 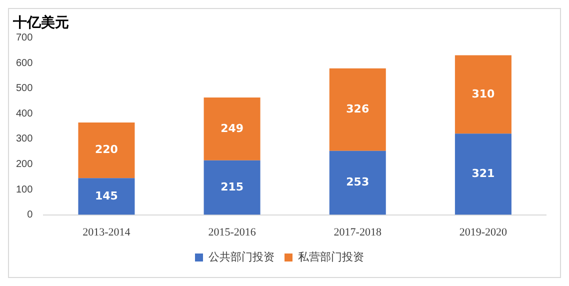 I want to click on x-tick-label: 2019-2020, so click(x=483, y=232).